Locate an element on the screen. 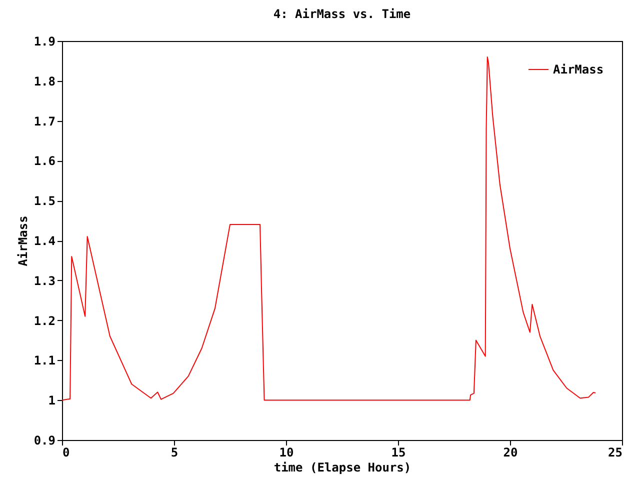 The image size is (640, 480). chart-title: 4: AirMass vs. Time is located at coordinates (342, 14).